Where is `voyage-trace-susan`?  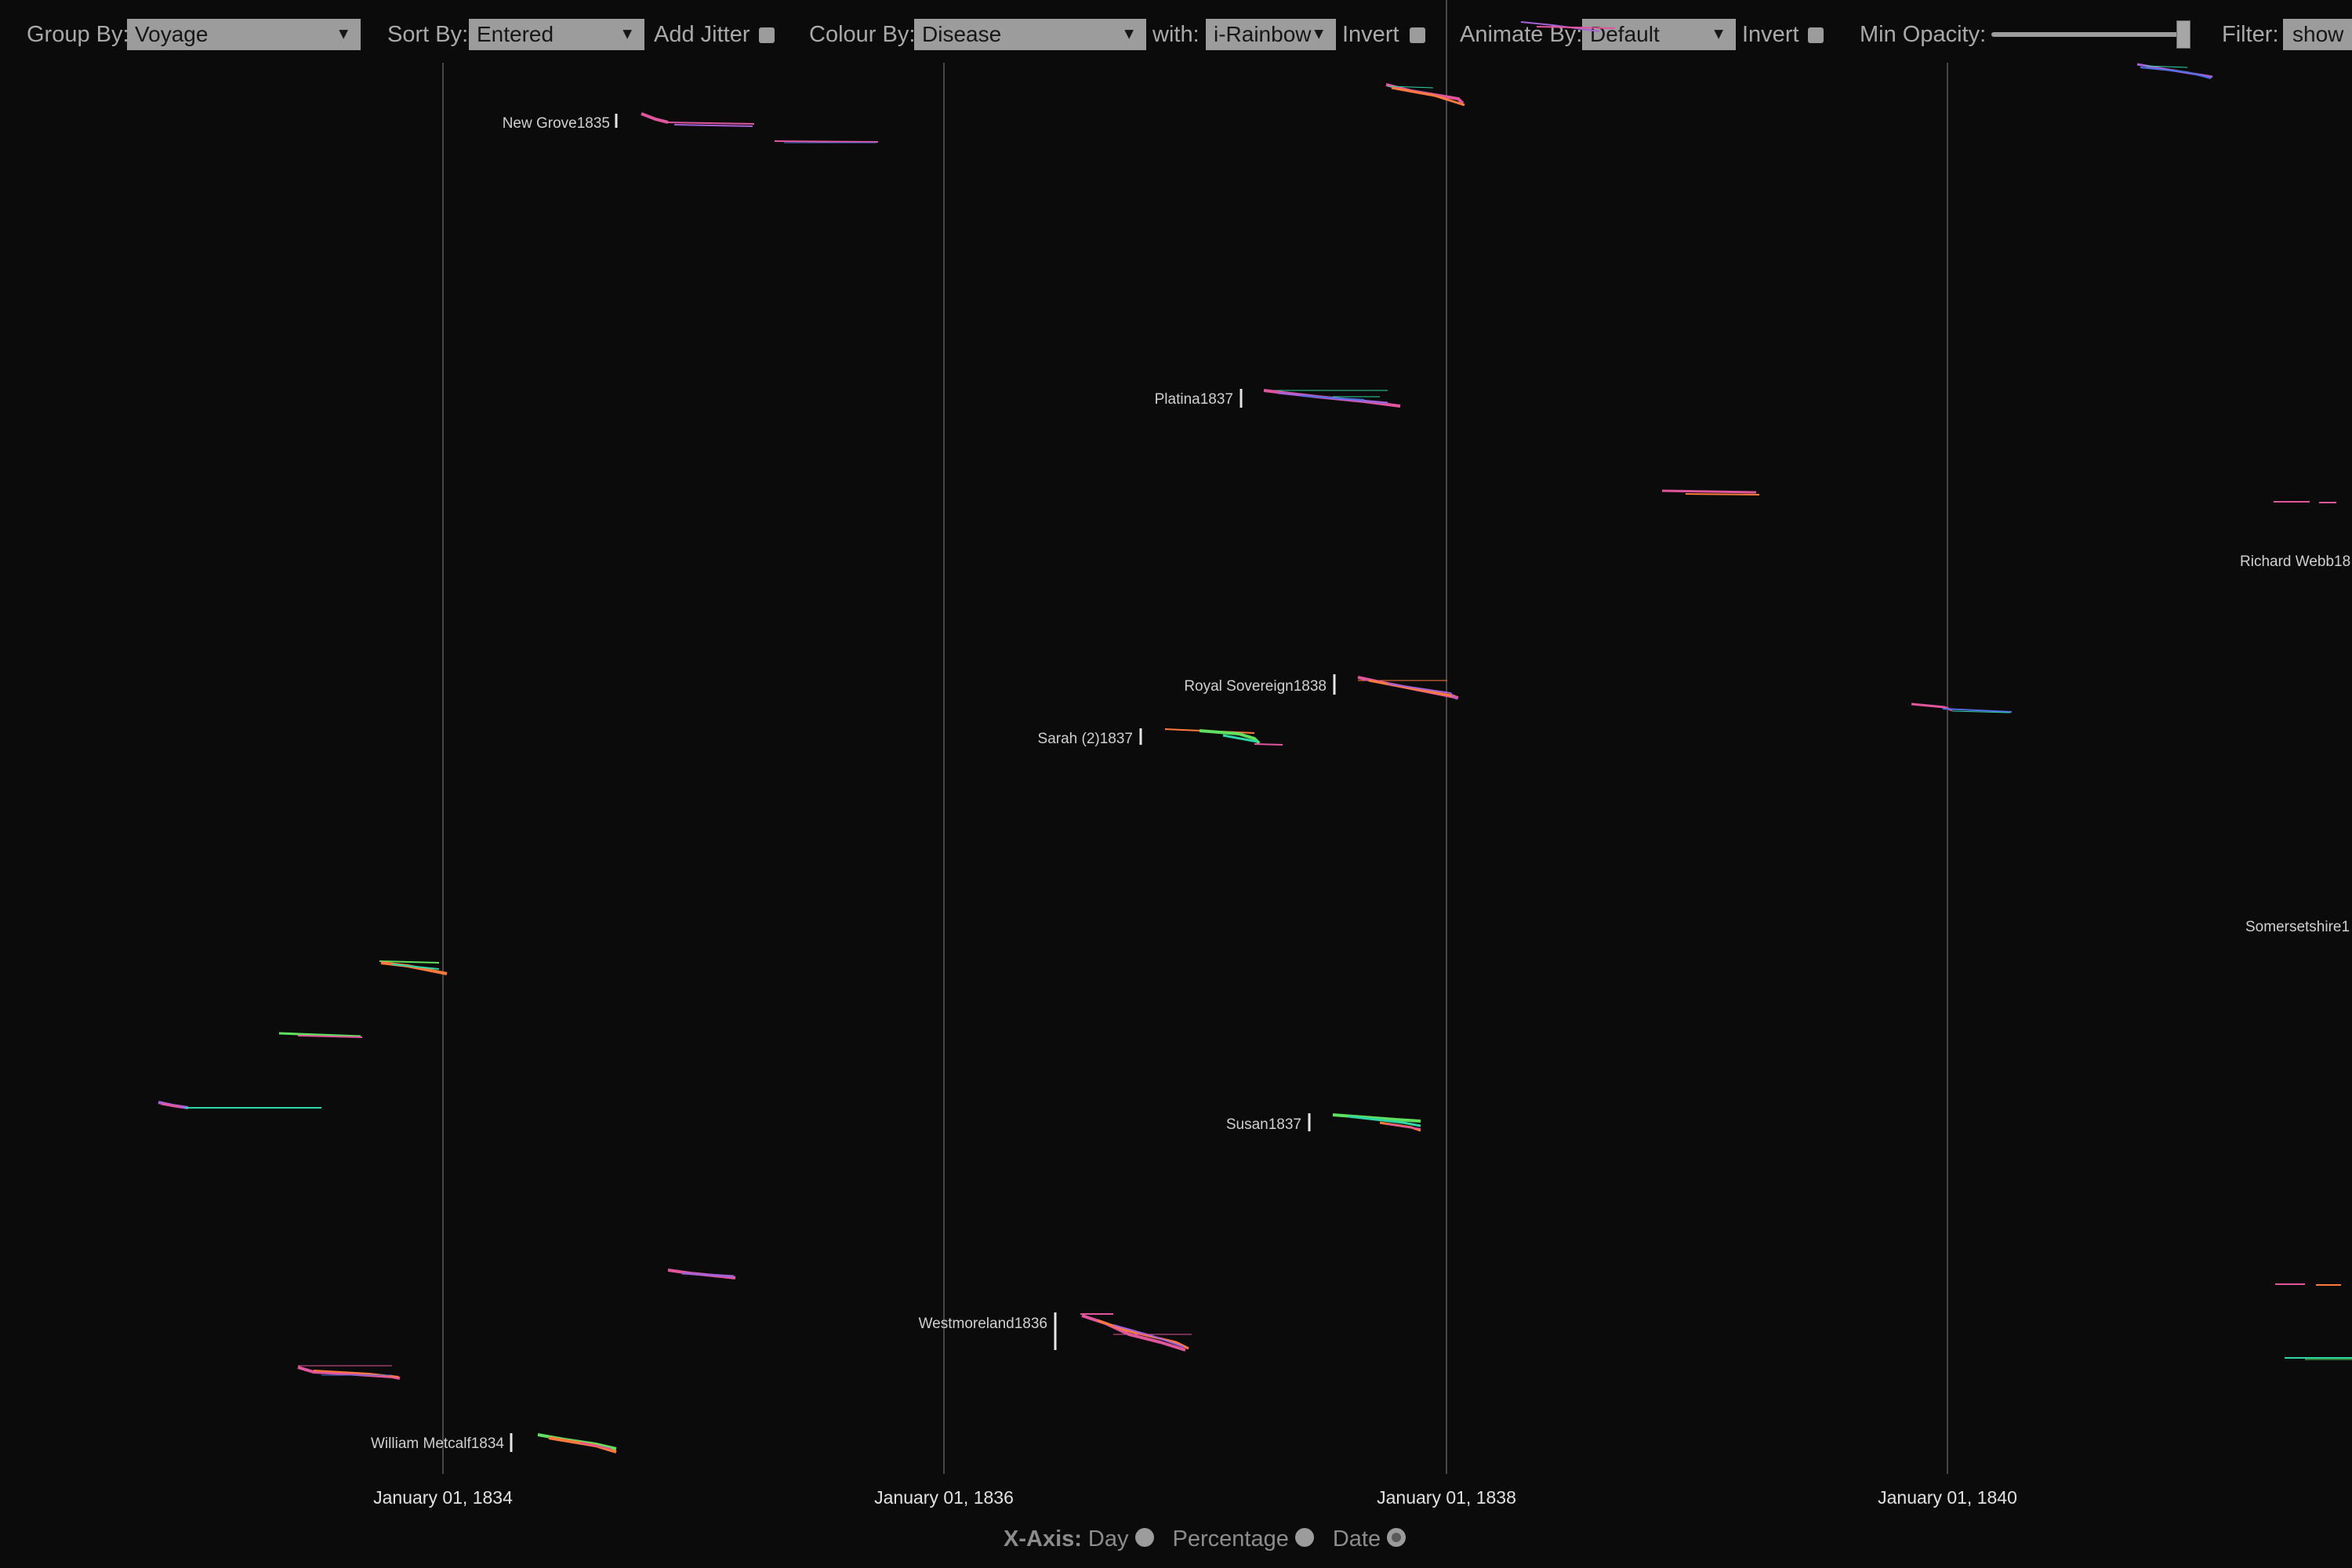
voyage-trace-susan is located at coordinates (1376, 1122).